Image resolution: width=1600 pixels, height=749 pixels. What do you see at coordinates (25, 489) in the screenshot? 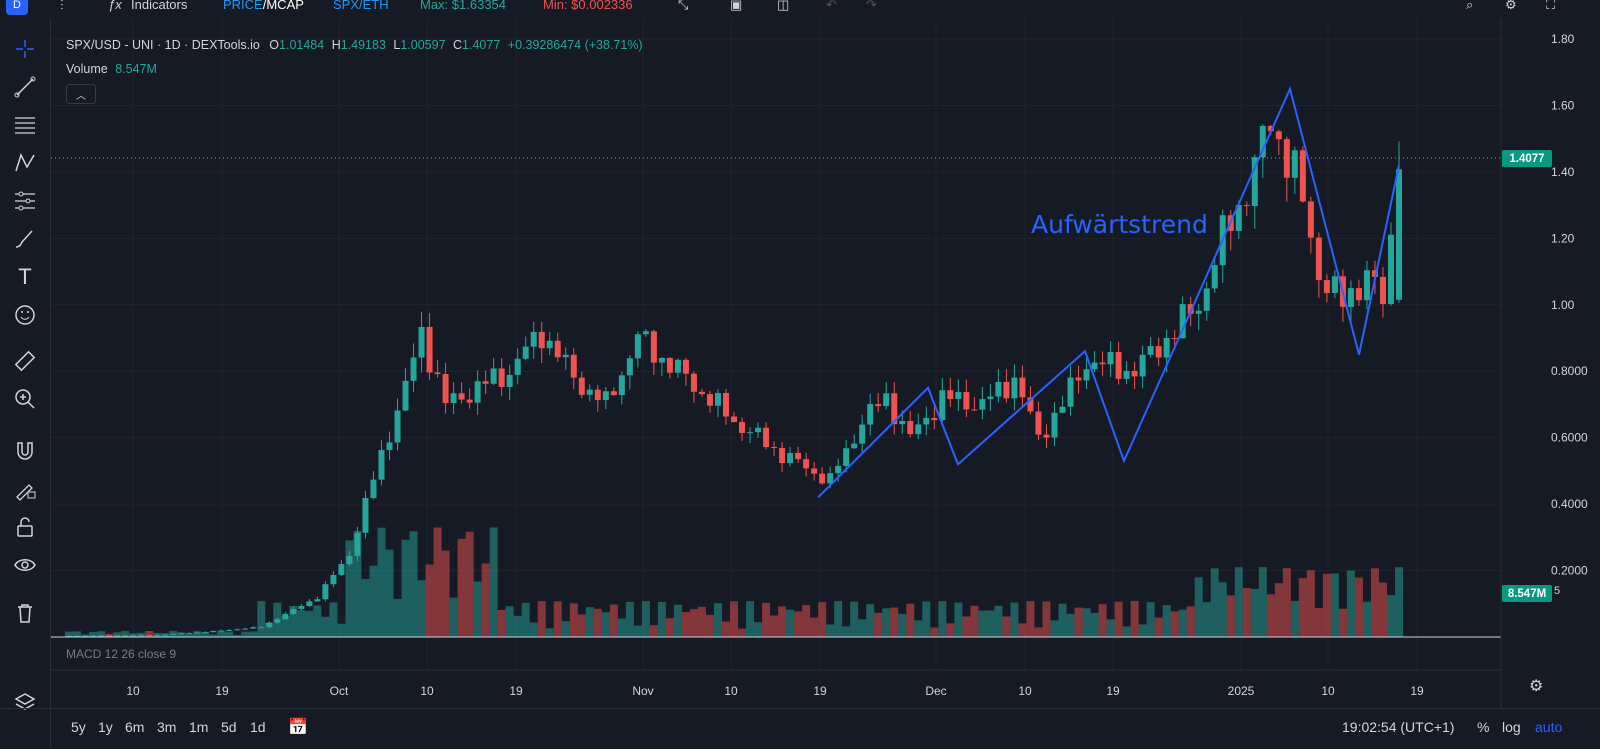
I see `lock-drawing-icon` at bounding box center [25, 489].